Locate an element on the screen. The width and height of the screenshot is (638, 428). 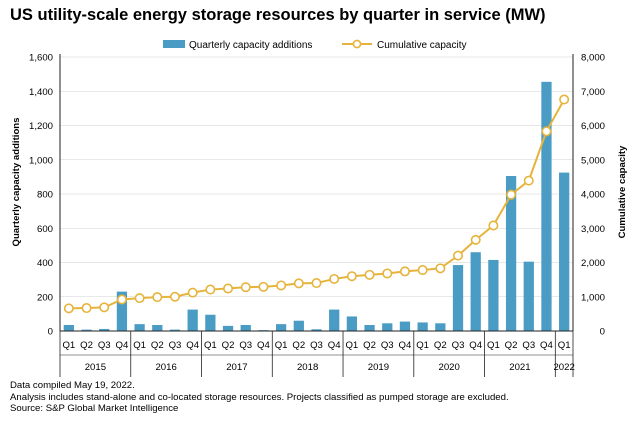
legend-bar-swatch is located at coordinates (174, 44).